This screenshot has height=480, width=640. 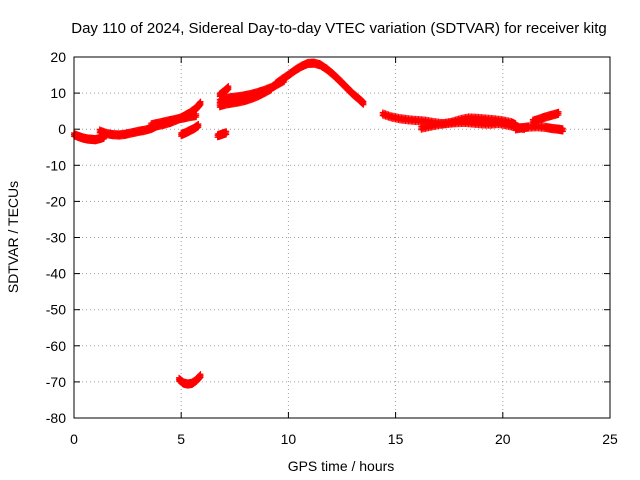 I want to click on x-tick-label: 0, so click(x=74, y=439).